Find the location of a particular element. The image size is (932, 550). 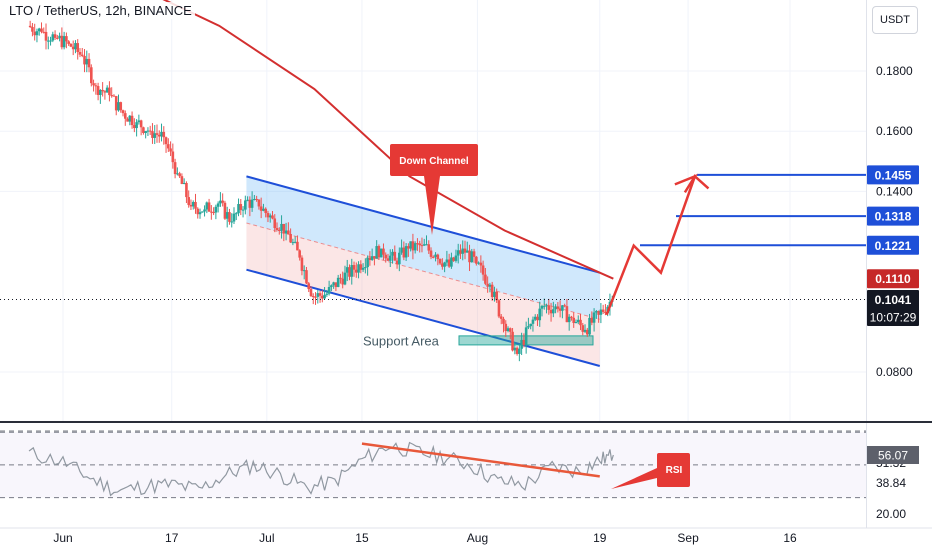

rsi-value-box is located at coordinates (893, 455).